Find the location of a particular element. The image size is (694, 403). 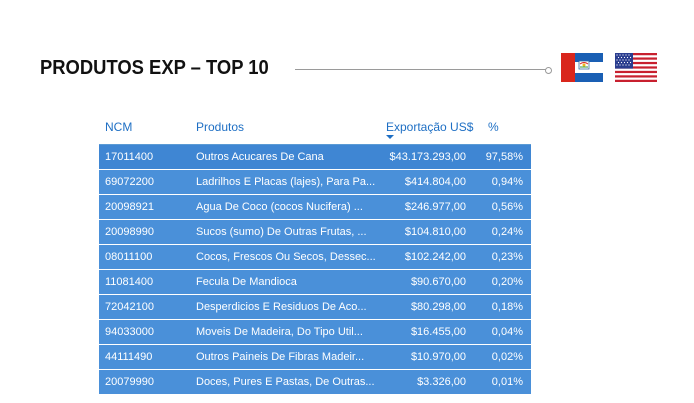

percent-cell: 0,18% is located at coordinates (507, 307).